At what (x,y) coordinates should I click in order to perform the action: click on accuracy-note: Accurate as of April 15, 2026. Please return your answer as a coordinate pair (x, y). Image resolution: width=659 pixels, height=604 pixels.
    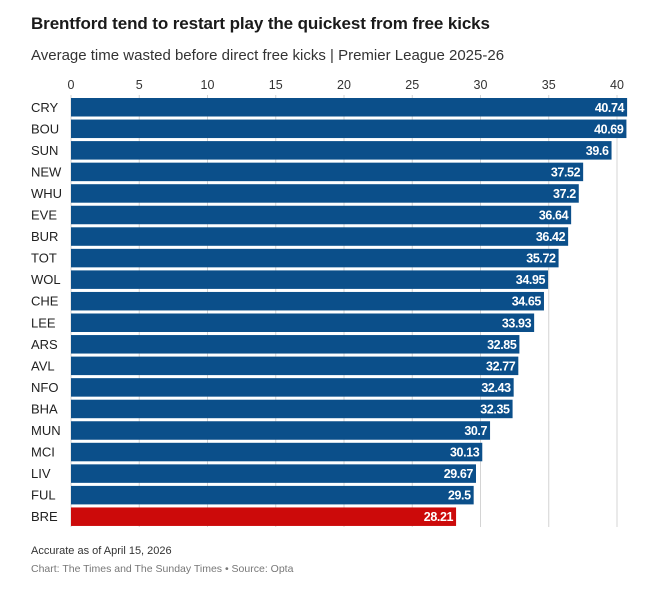
    Looking at the image, I should click on (101, 551).